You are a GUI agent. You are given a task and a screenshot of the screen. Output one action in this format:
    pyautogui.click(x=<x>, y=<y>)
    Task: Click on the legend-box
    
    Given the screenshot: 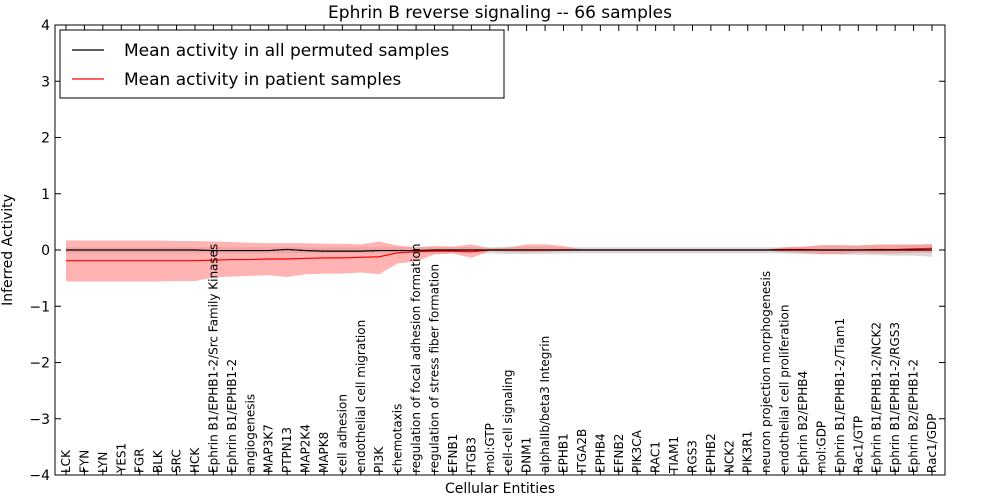 What is the action you would take?
    pyautogui.click(x=282, y=64)
    